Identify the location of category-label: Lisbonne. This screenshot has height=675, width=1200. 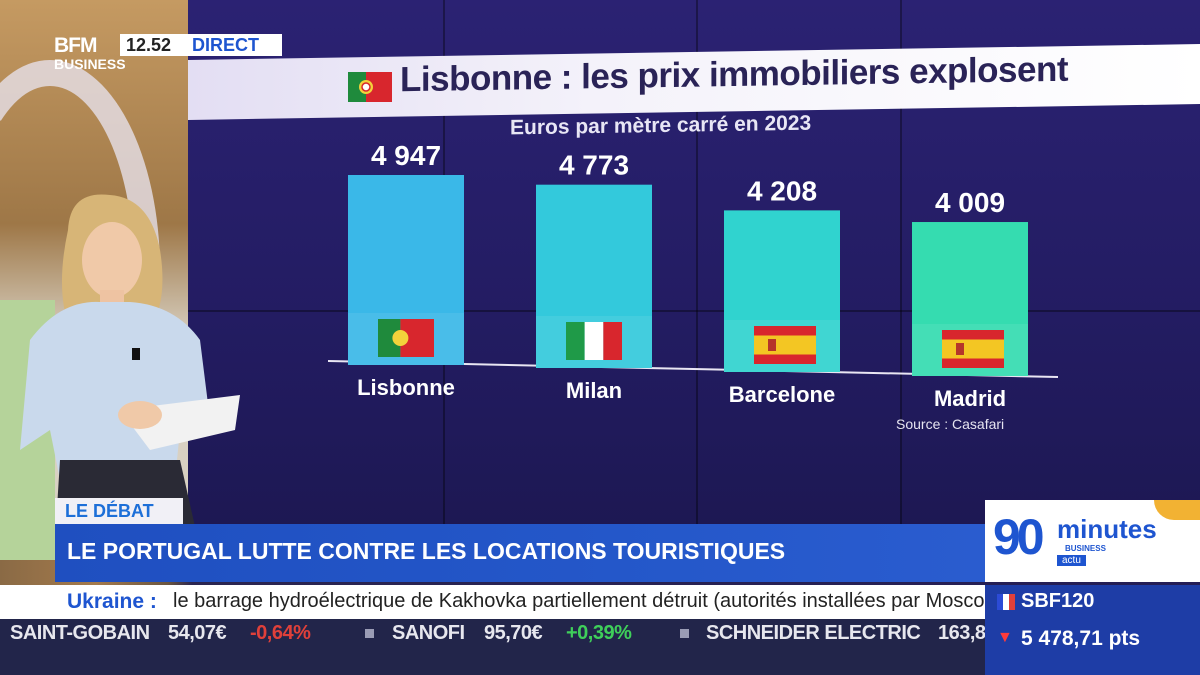
(406, 387).